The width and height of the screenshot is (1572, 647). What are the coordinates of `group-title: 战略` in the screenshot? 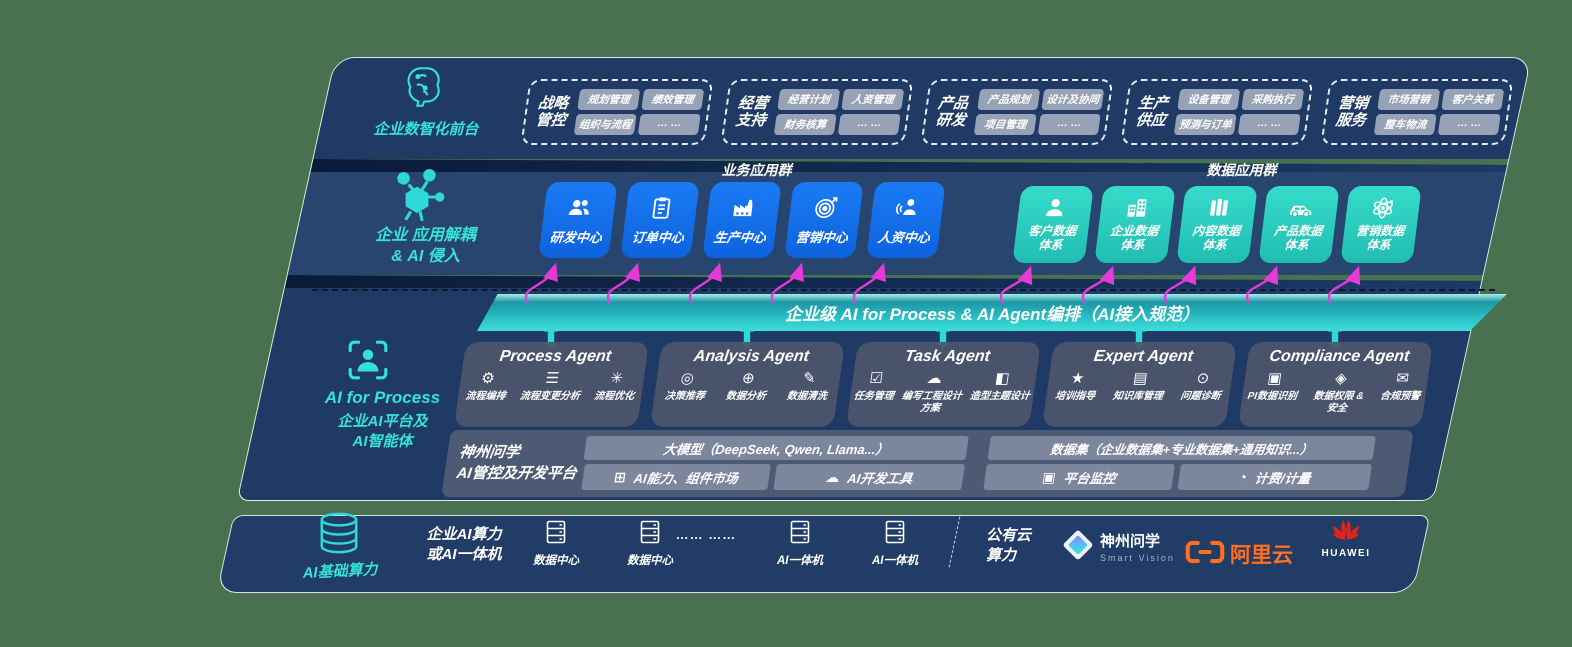 It's located at (553, 103).